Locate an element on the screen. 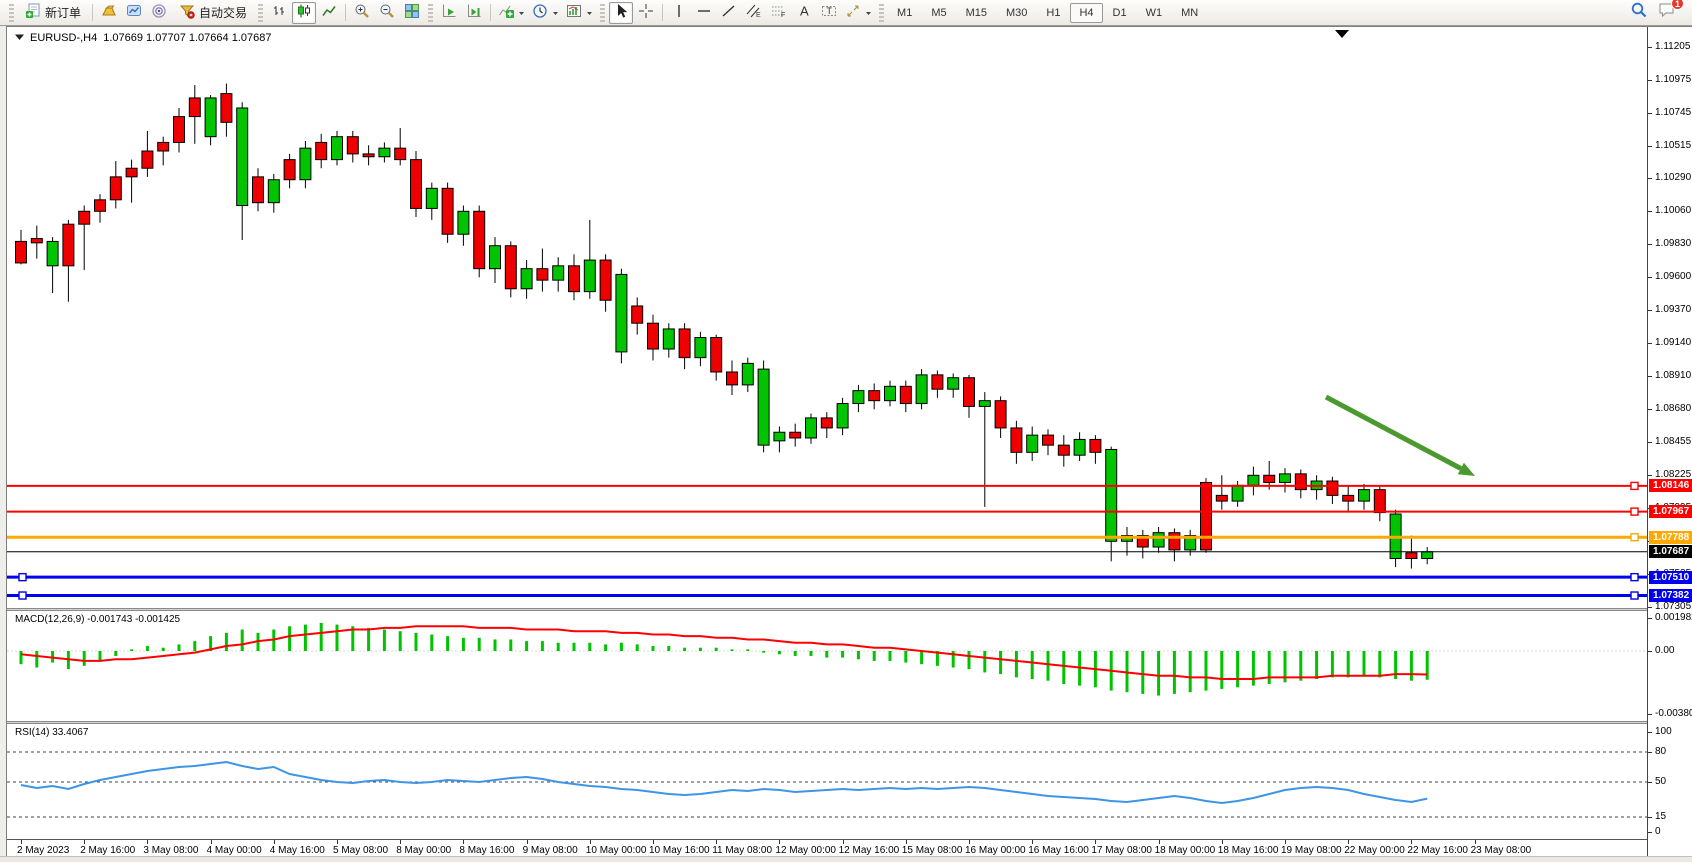 The image size is (1692, 862). text-label-icon: T is located at coordinates (829, 12).